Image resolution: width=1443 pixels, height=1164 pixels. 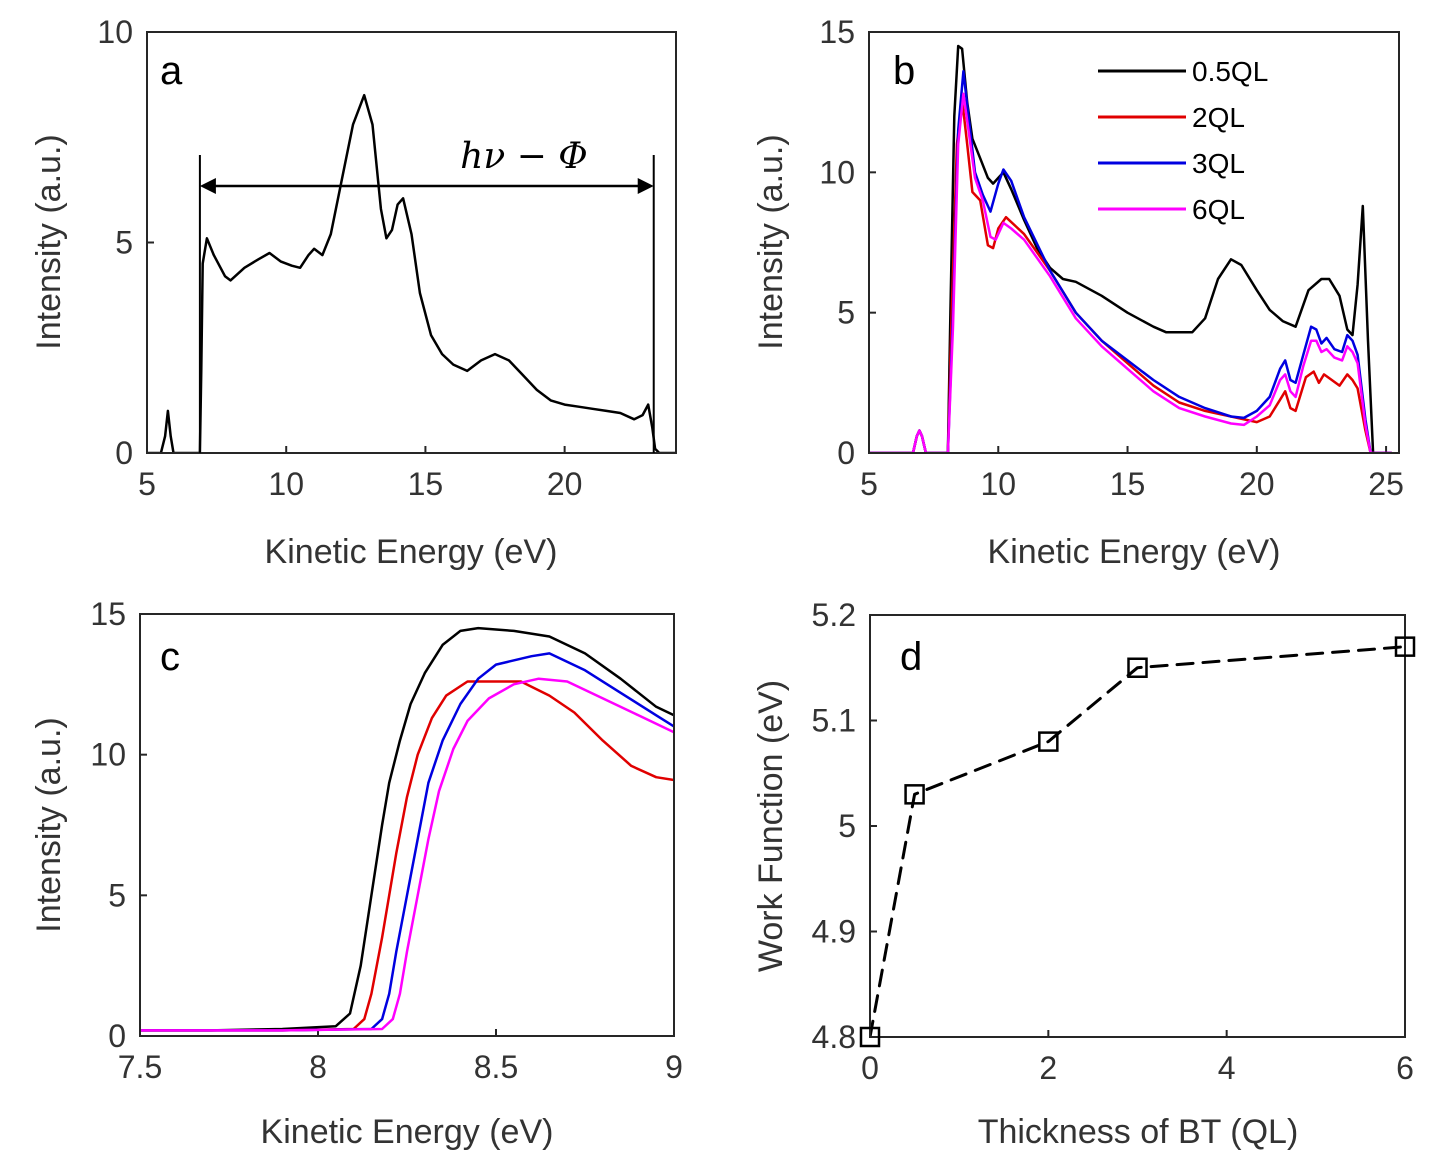 I want to click on series-line-spectrum, so click(x=411, y=273).